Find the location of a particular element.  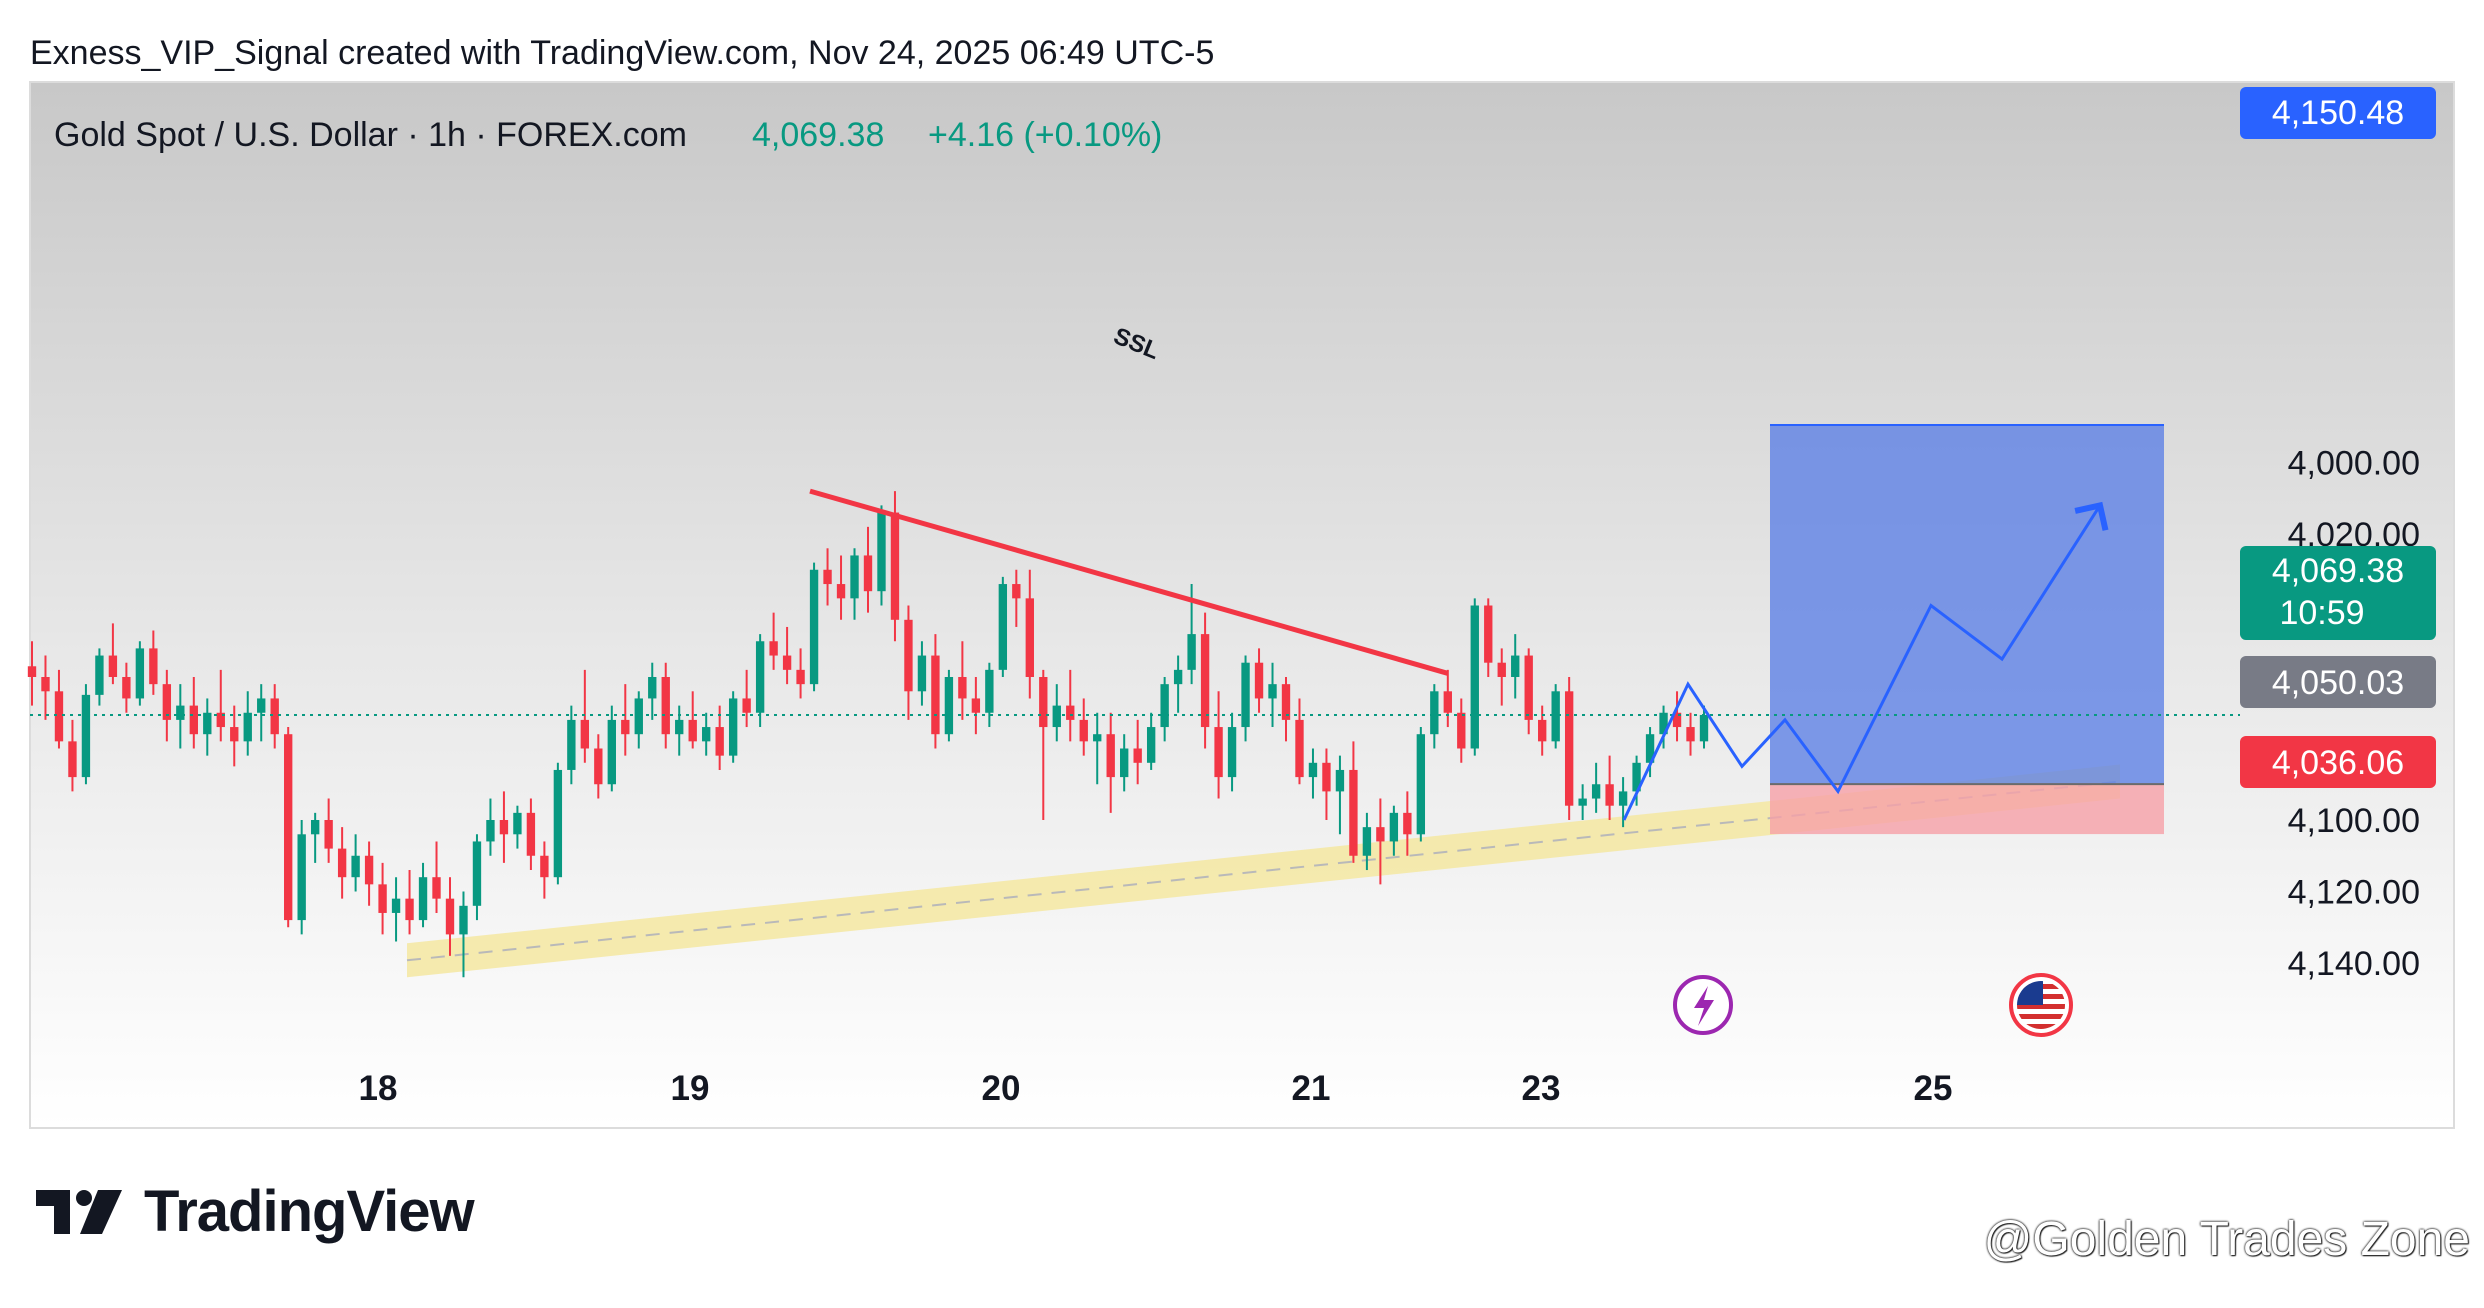

time-axis: 18 19 20 21 23 25 is located at coordinates (1156, 1088).